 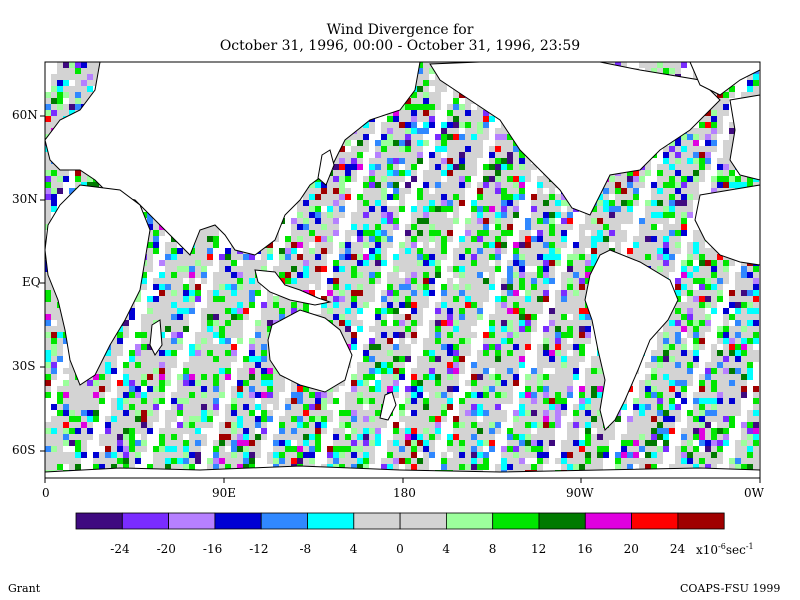 What do you see at coordinates (166, 549) in the screenshot?
I see `colorbar-tick-label: -20` at bounding box center [166, 549].